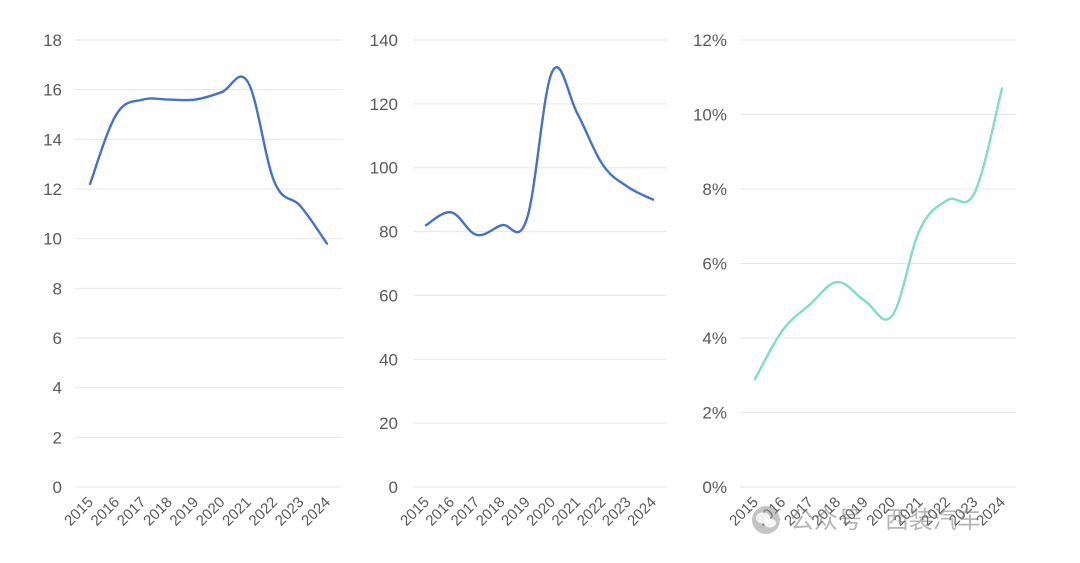 This screenshot has width=1080, height=563. What do you see at coordinates (714, 264) in the screenshot?
I see `y-tick-label: 6%` at bounding box center [714, 264].